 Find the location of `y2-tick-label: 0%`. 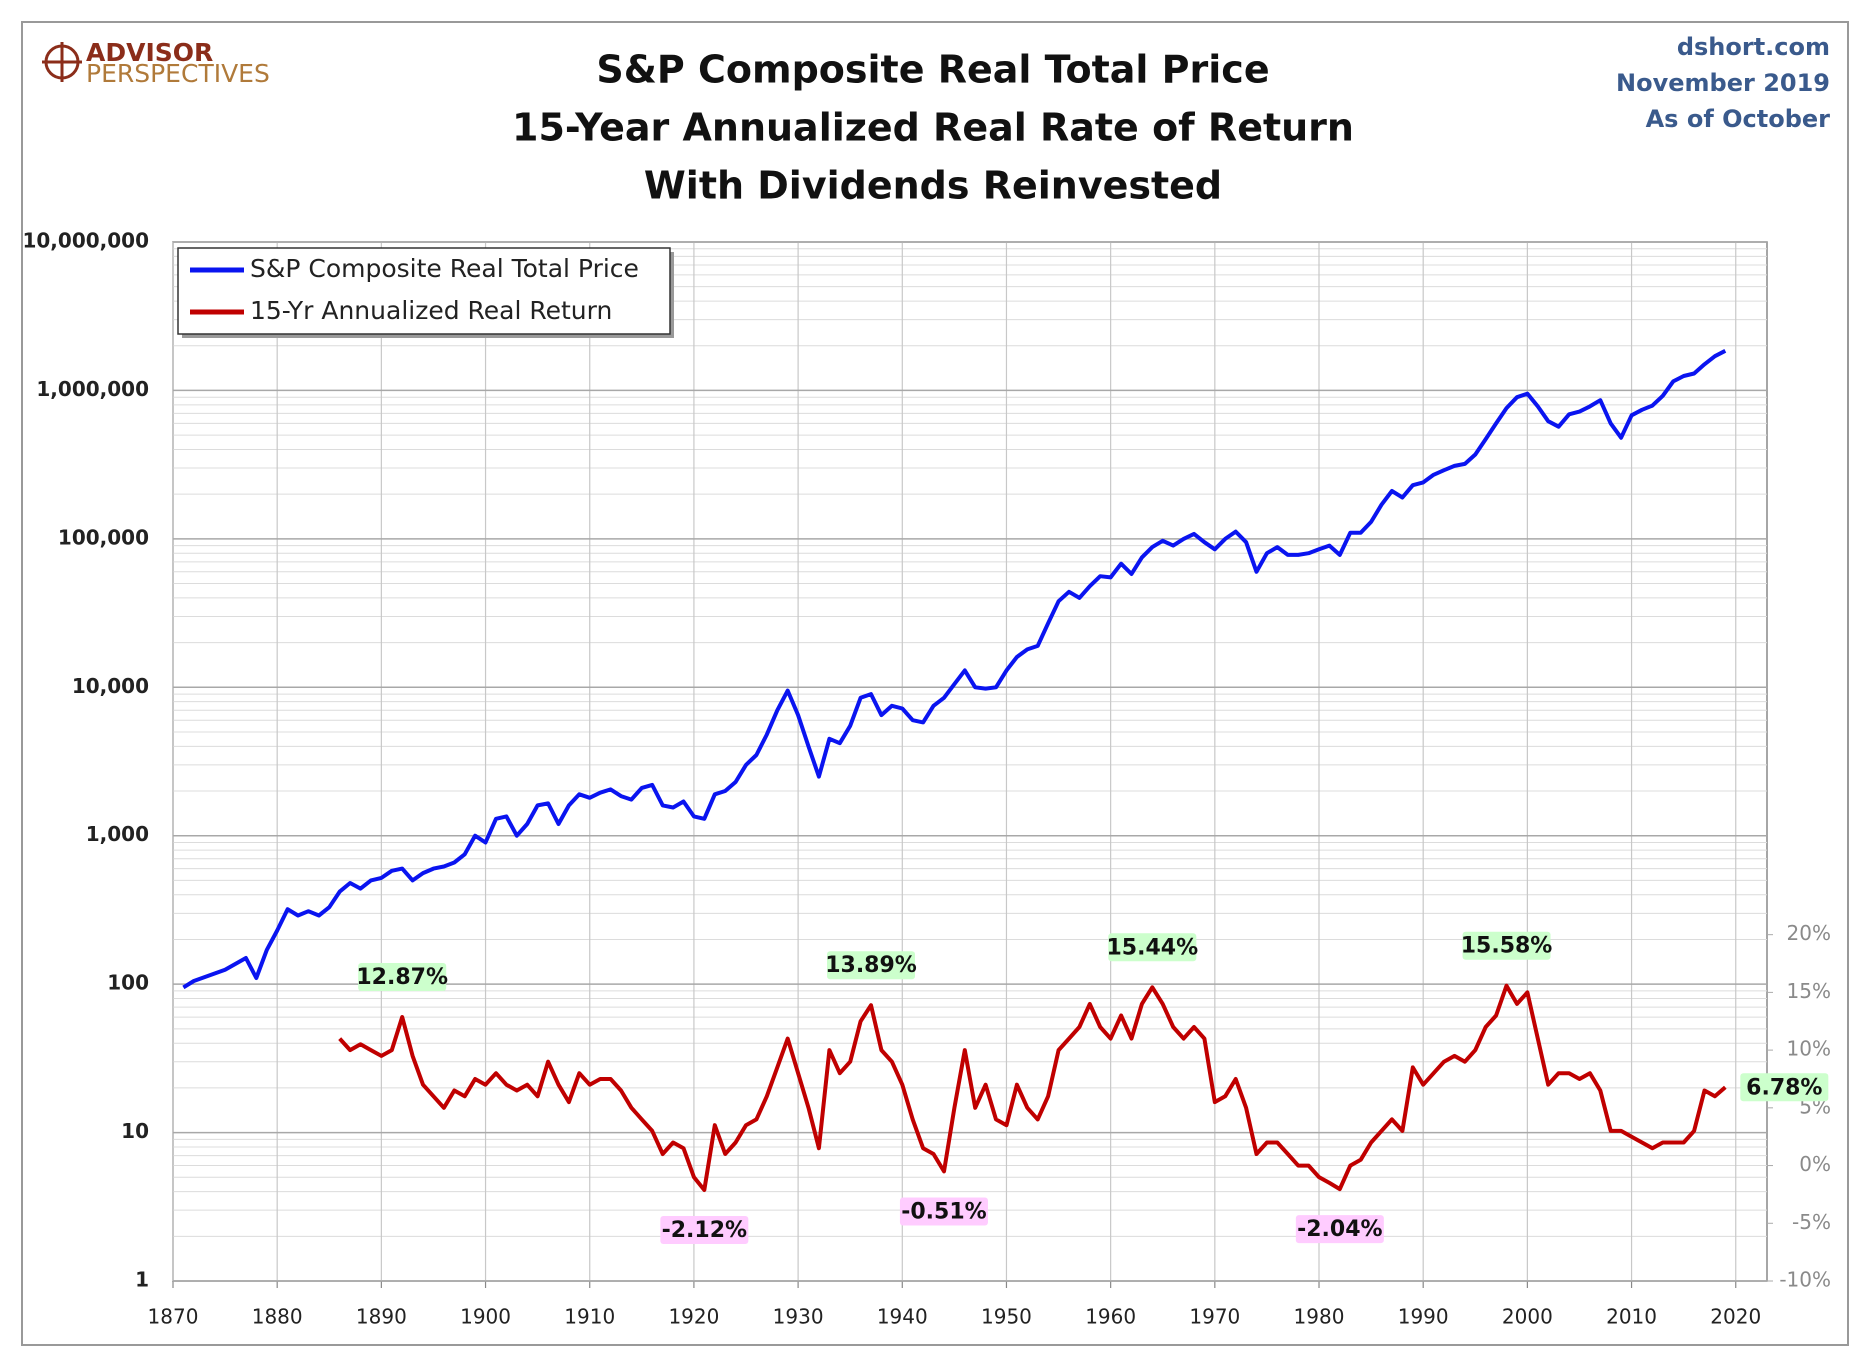

y2-tick-label: 0% is located at coordinates (1815, 1164).